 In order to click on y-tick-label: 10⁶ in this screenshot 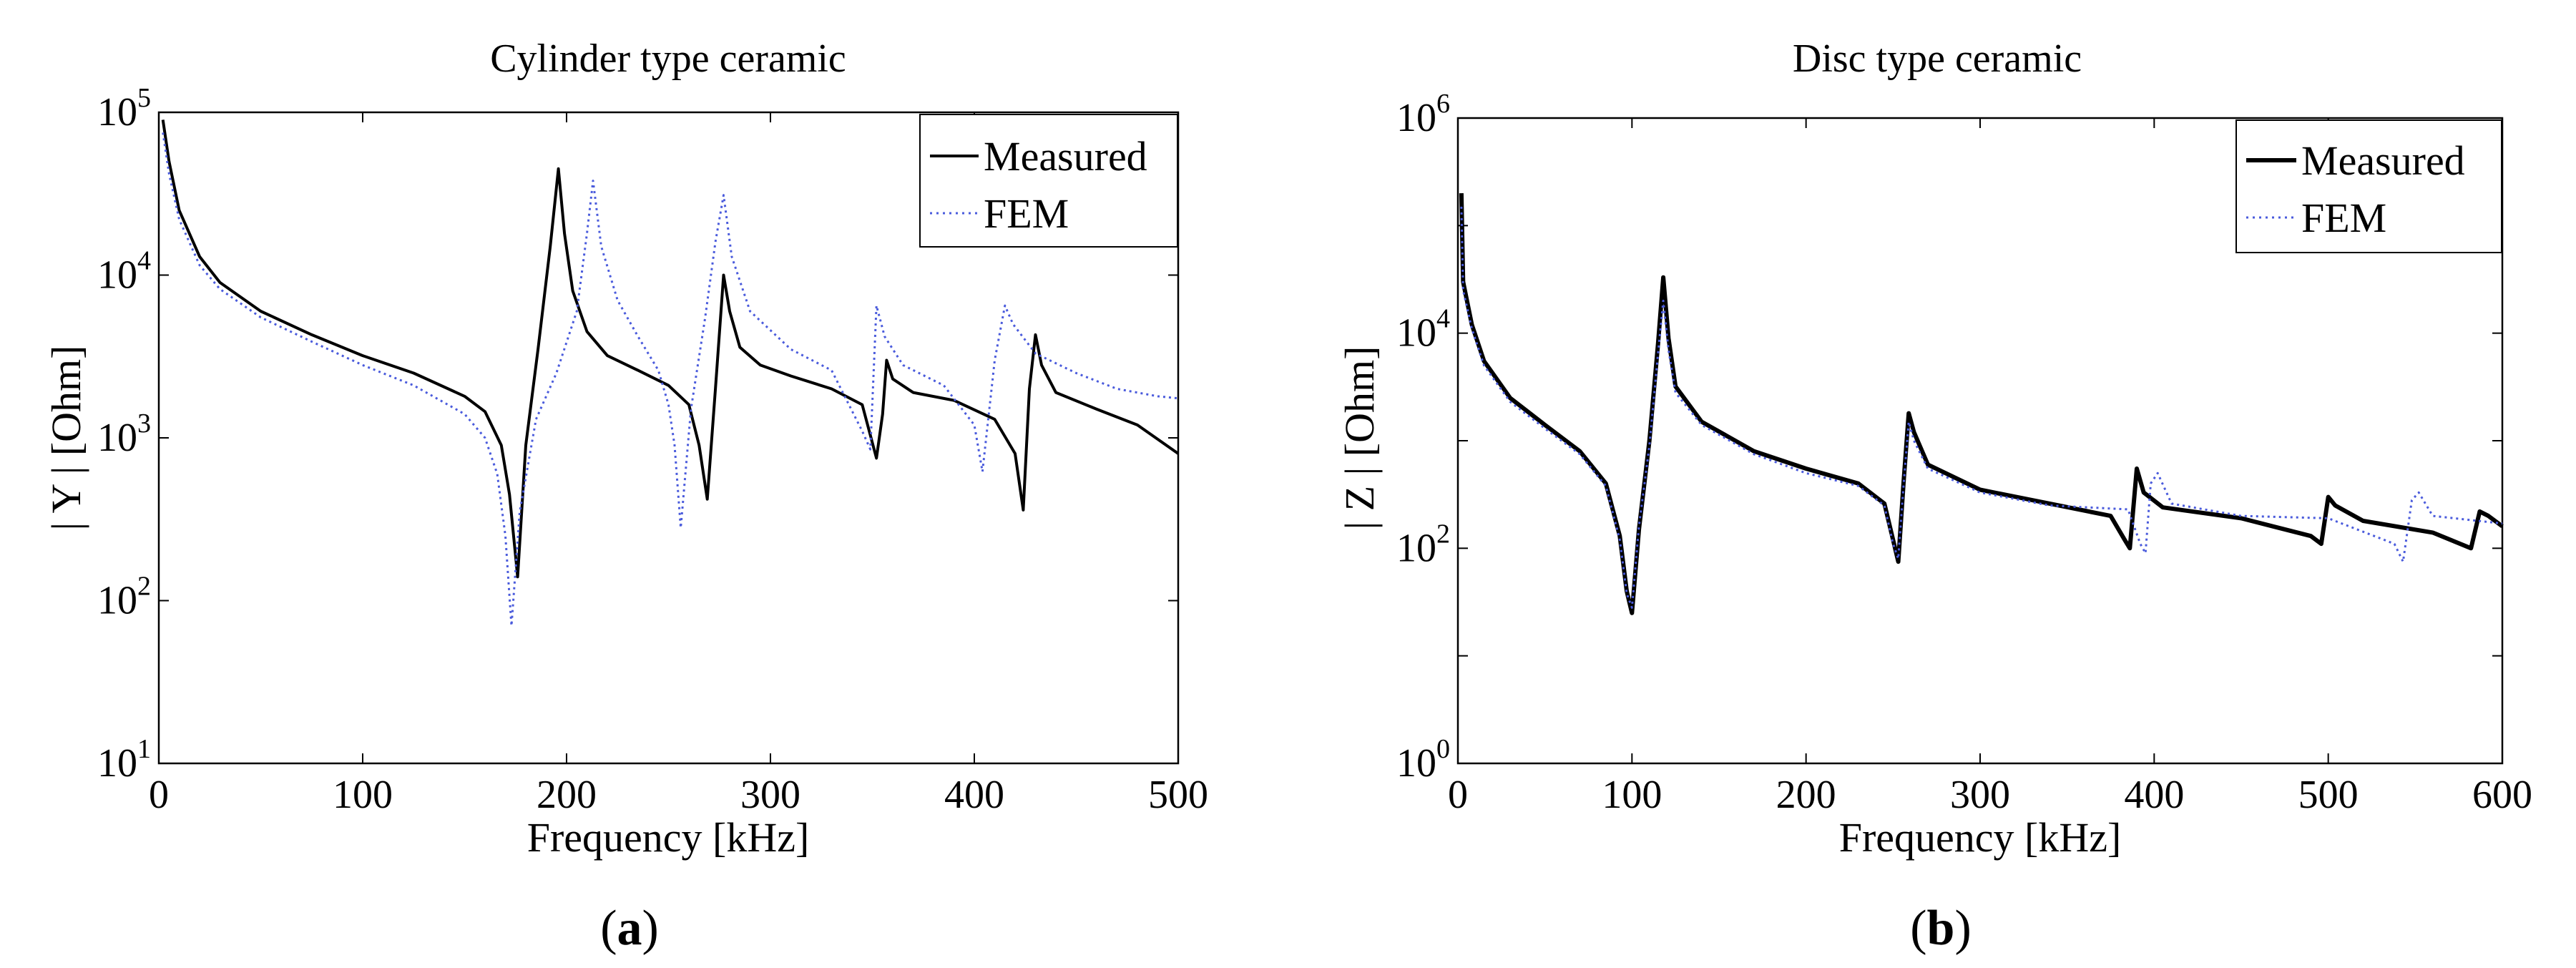, I will do `click(1423, 114)`.